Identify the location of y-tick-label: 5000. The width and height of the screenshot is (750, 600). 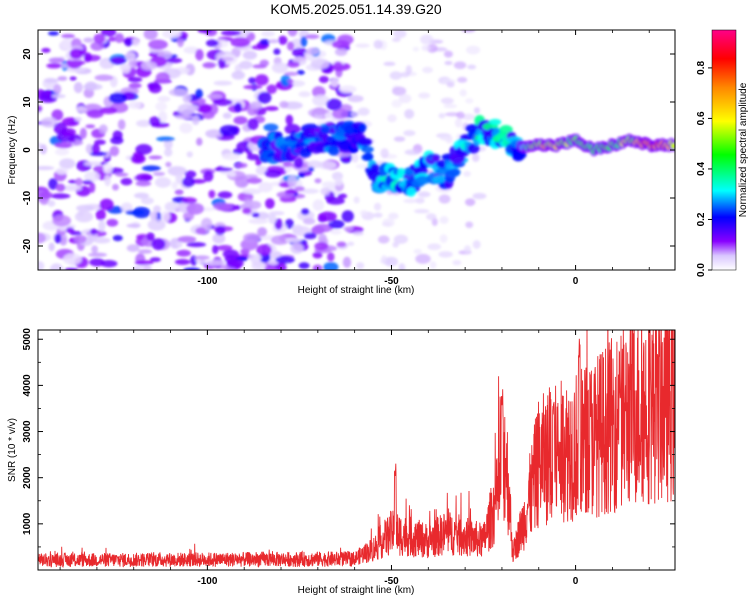
(27, 339).